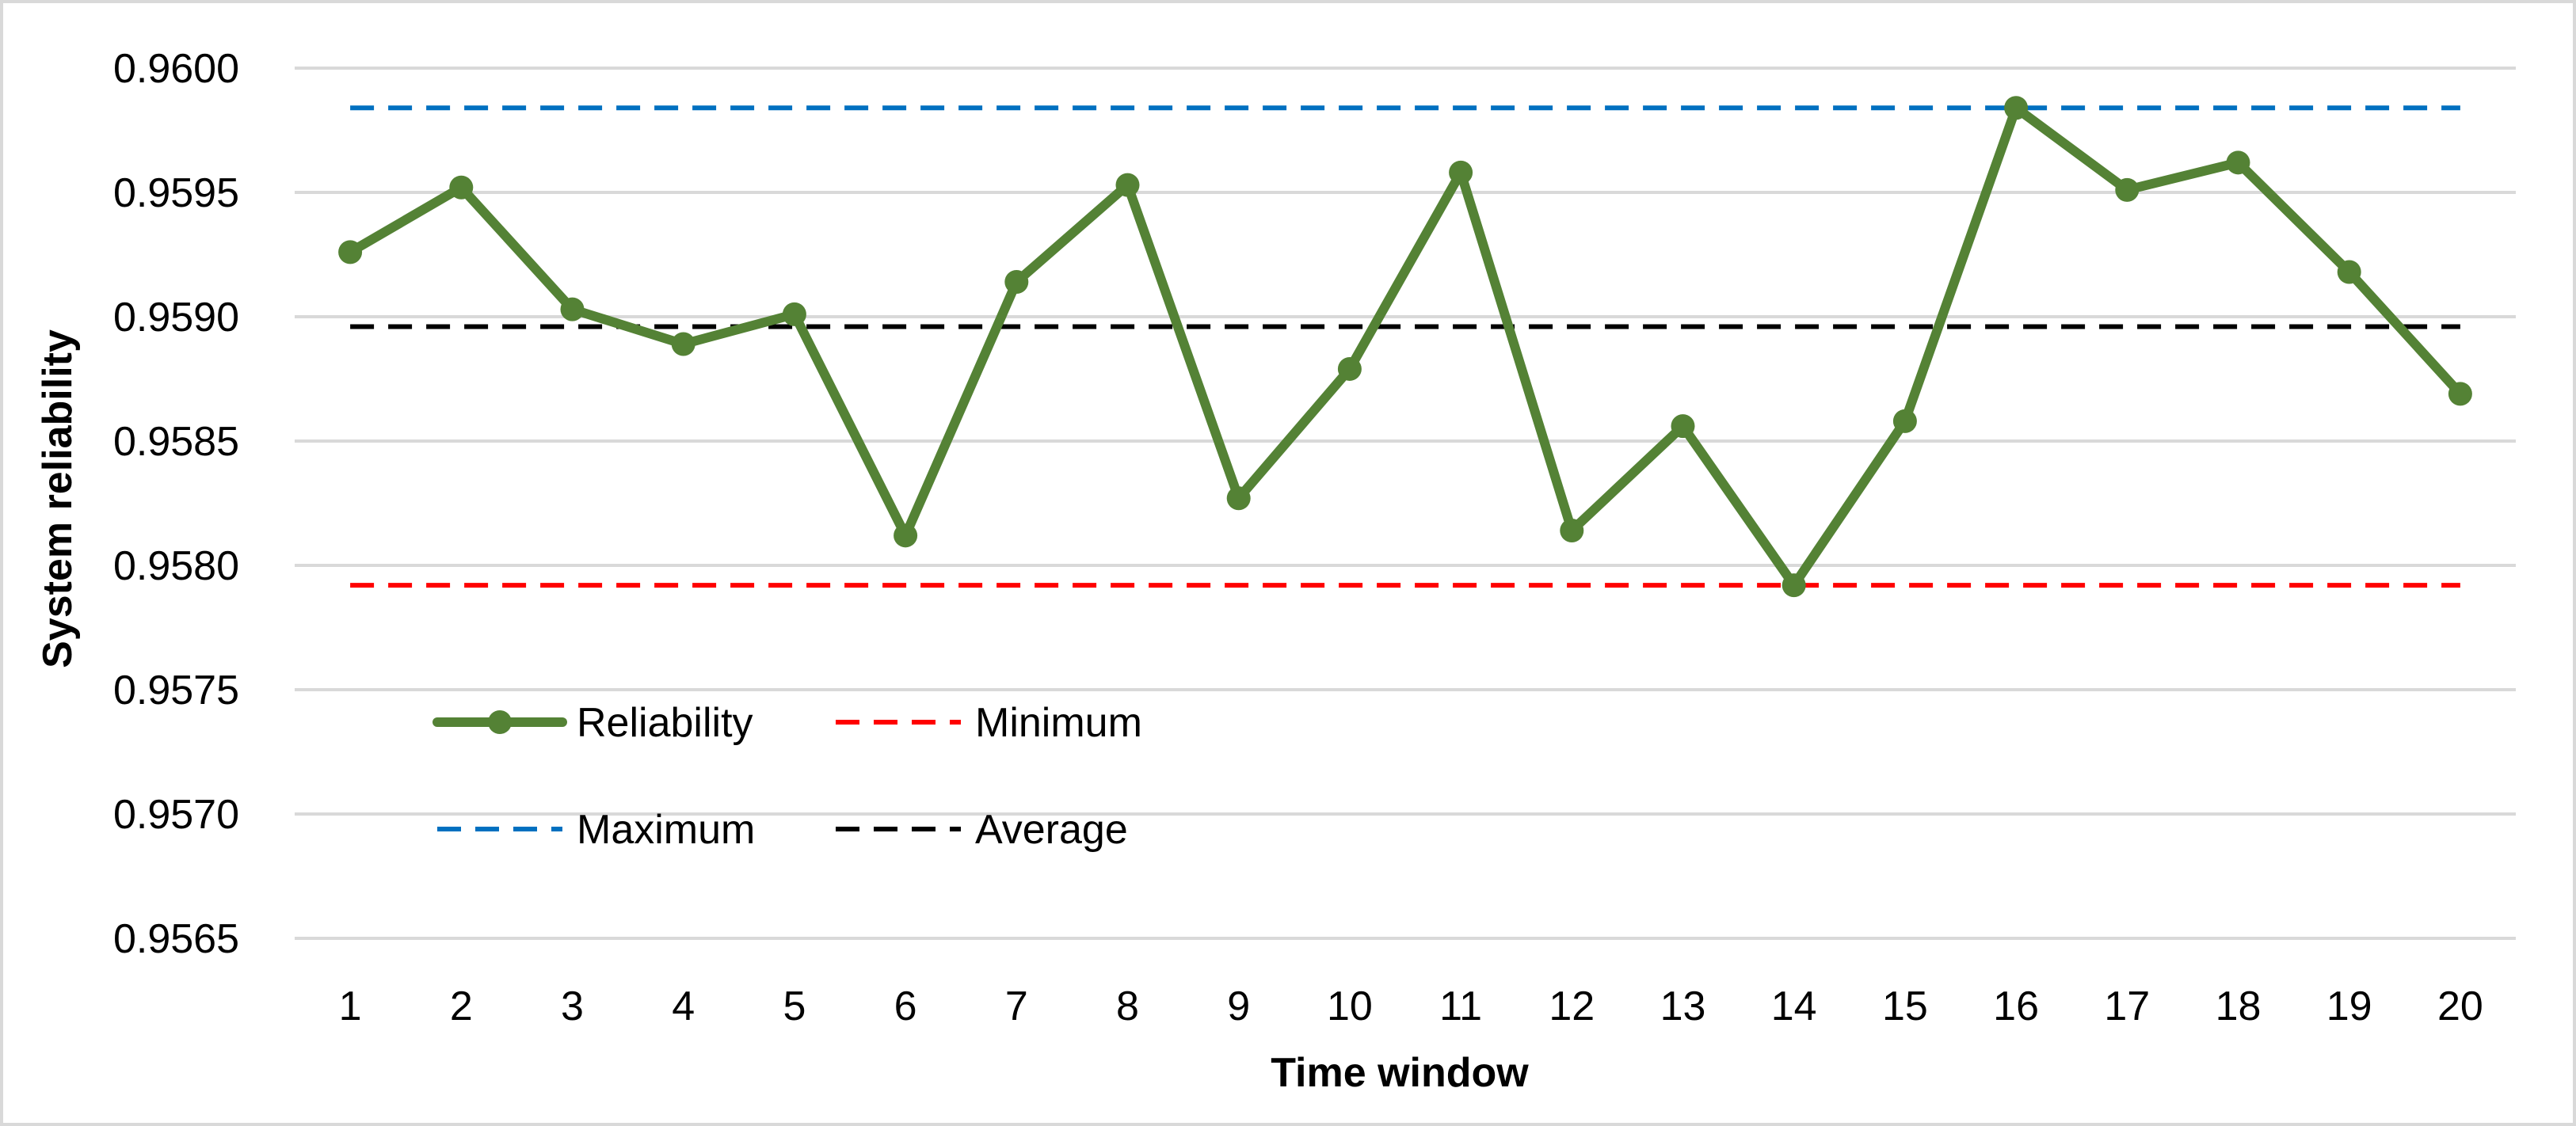 This screenshot has width=2576, height=1126. What do you see at coordinates (1460, 1006) in the screenshot?
I see `x-tick-label: 11` at bounding box center [1460, 1006].